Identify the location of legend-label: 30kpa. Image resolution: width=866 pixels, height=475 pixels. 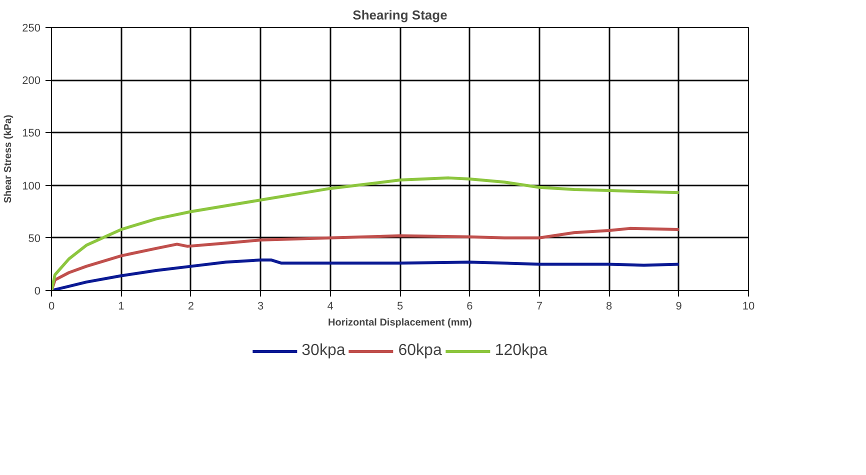
(324, 351).